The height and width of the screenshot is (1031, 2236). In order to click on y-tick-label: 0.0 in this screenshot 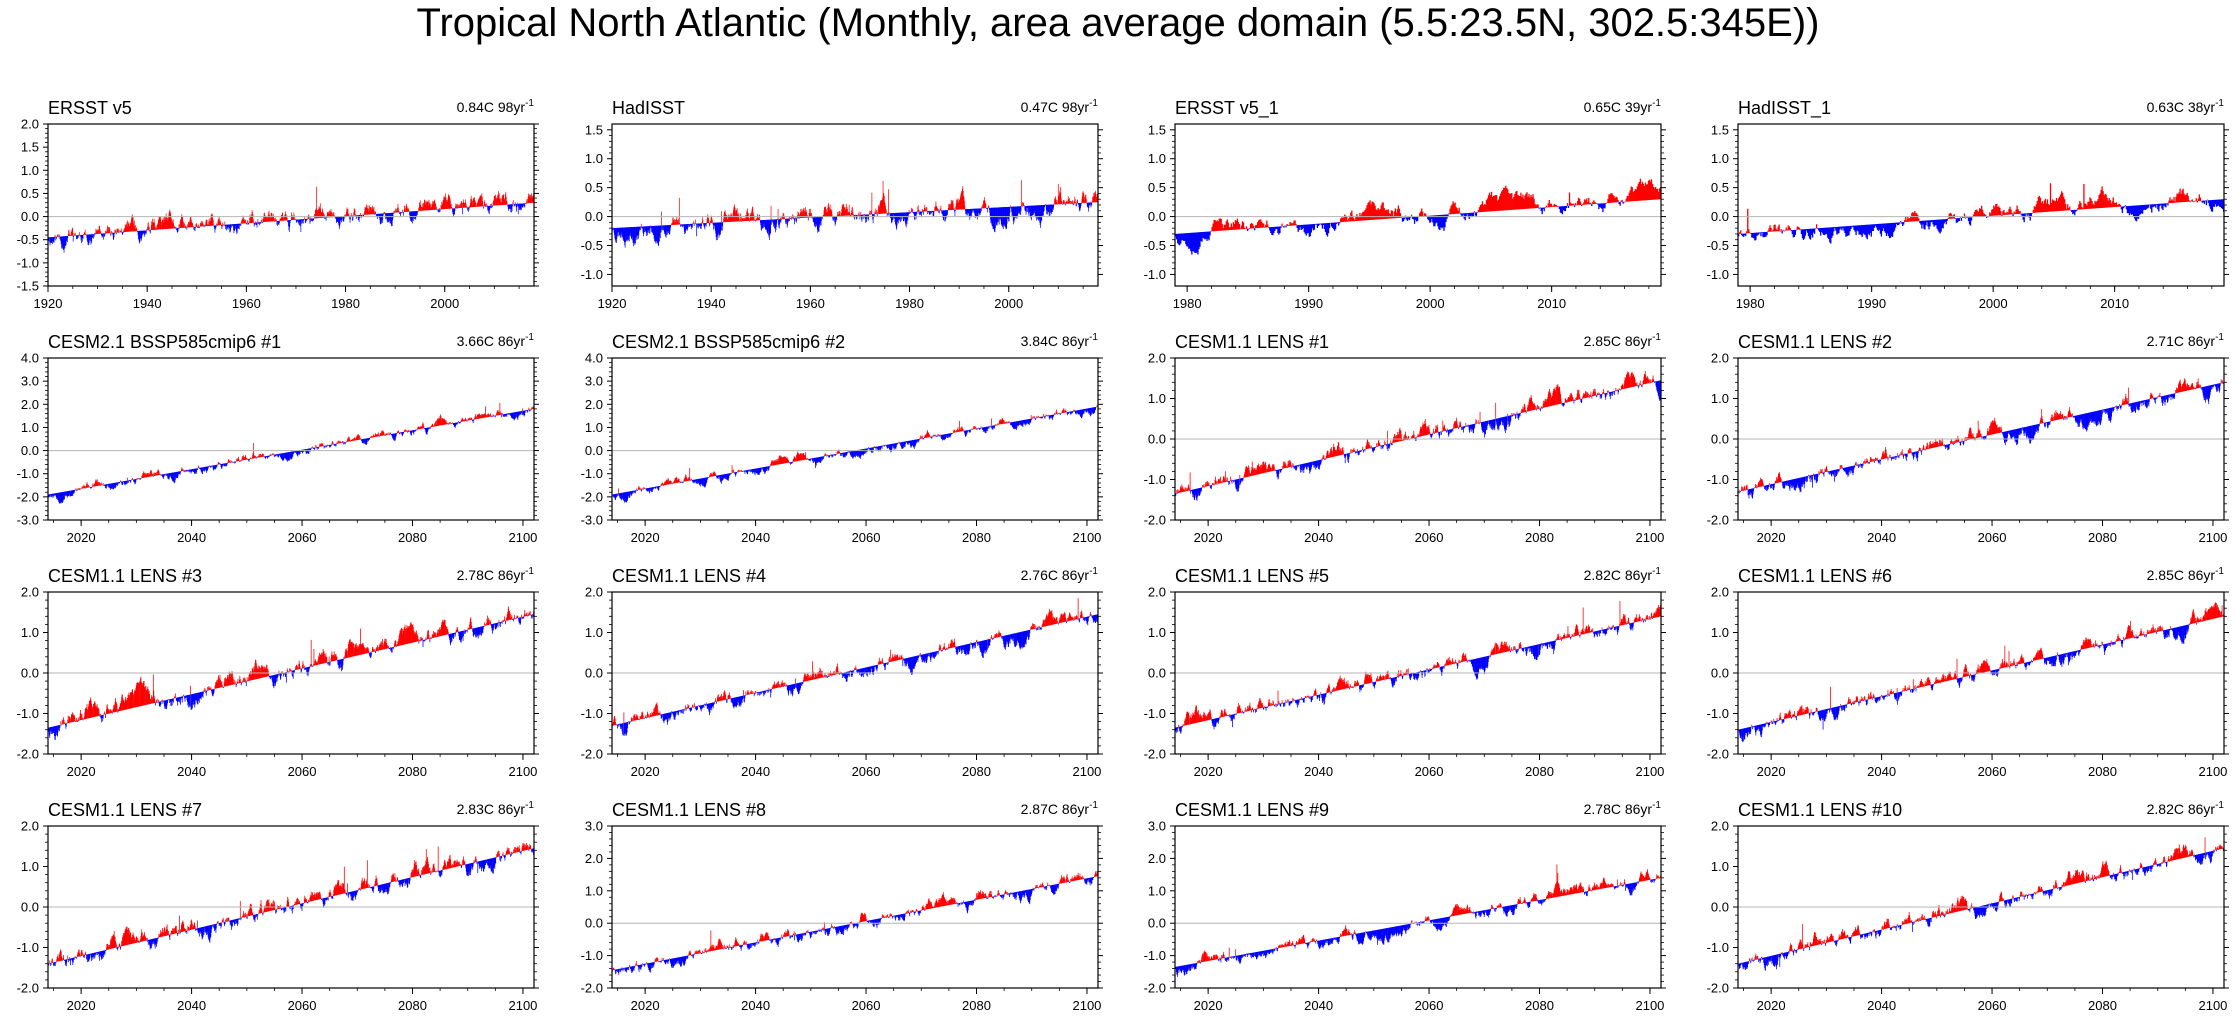, I will do `click(594, 216)`.